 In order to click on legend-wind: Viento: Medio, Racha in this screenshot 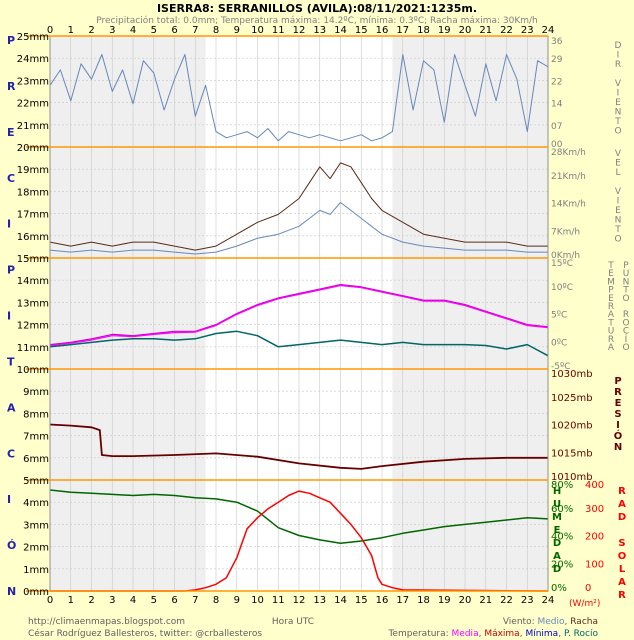, I will do `click(550, 622)`.